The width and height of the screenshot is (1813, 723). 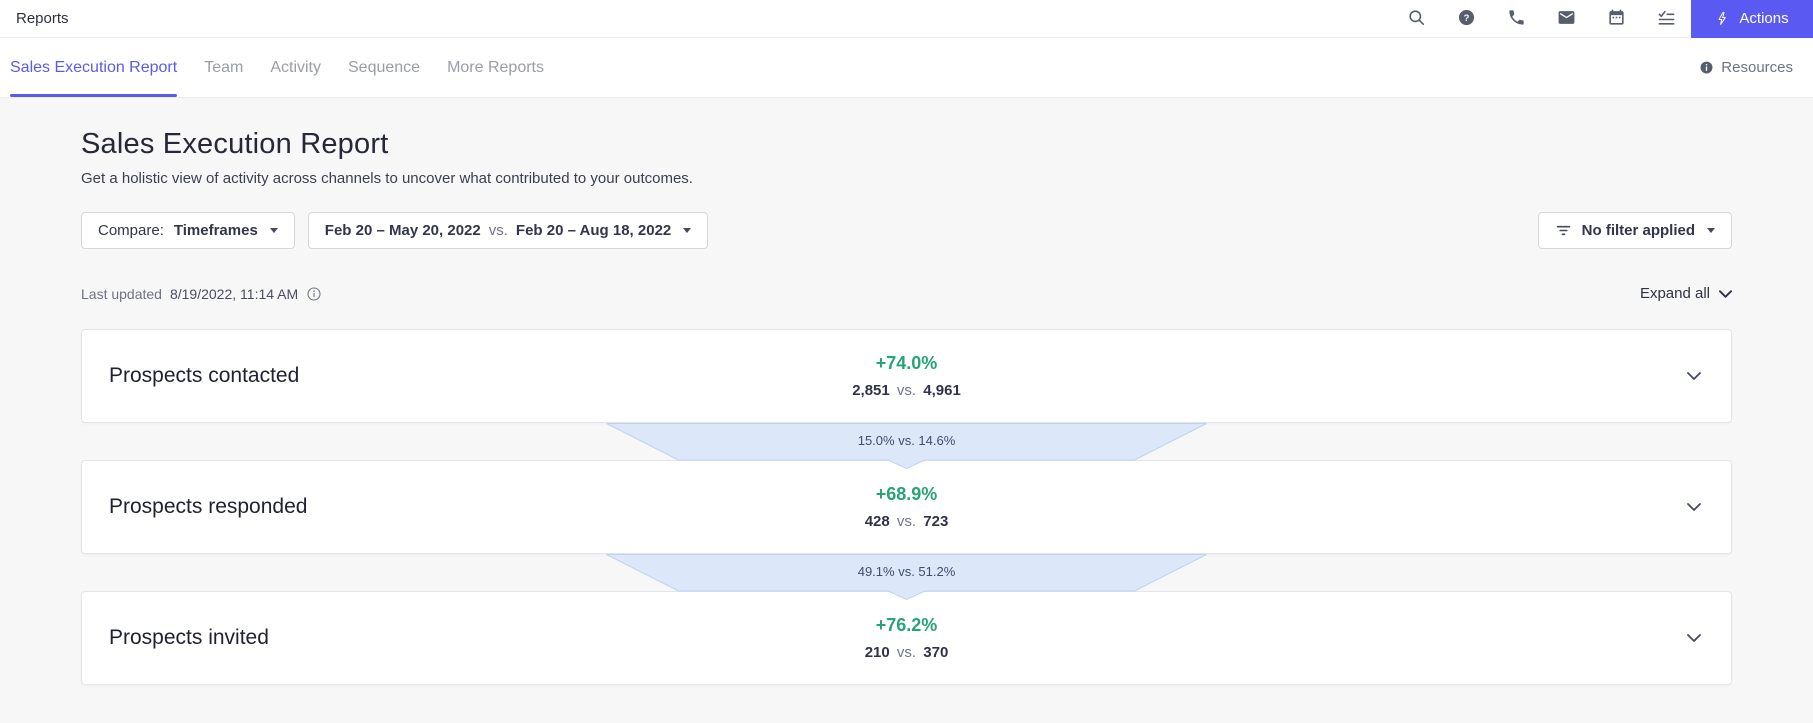 I want to click on stage-values: 210 vs. 370, so click(x=907, y=652).